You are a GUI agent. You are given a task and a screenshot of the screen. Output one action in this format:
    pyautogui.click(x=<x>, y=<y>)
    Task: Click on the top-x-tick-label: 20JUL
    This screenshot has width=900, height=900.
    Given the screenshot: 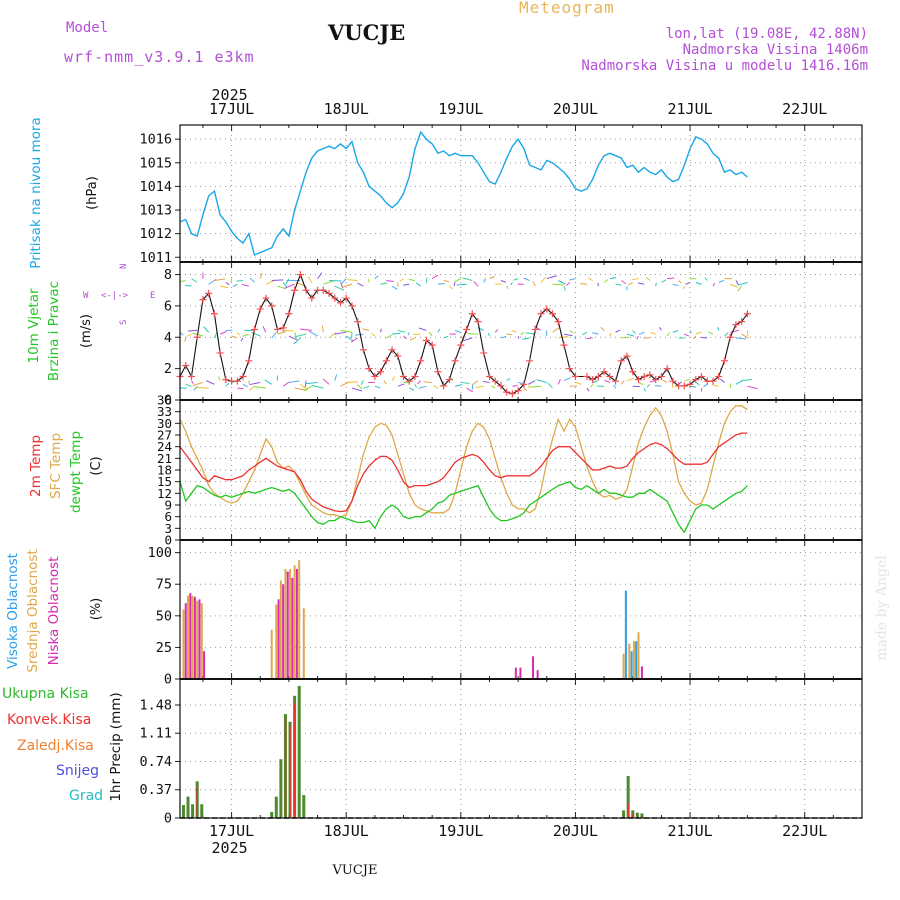 What is the action you would take?
    pyautogui.click(x=575, y=109)
    